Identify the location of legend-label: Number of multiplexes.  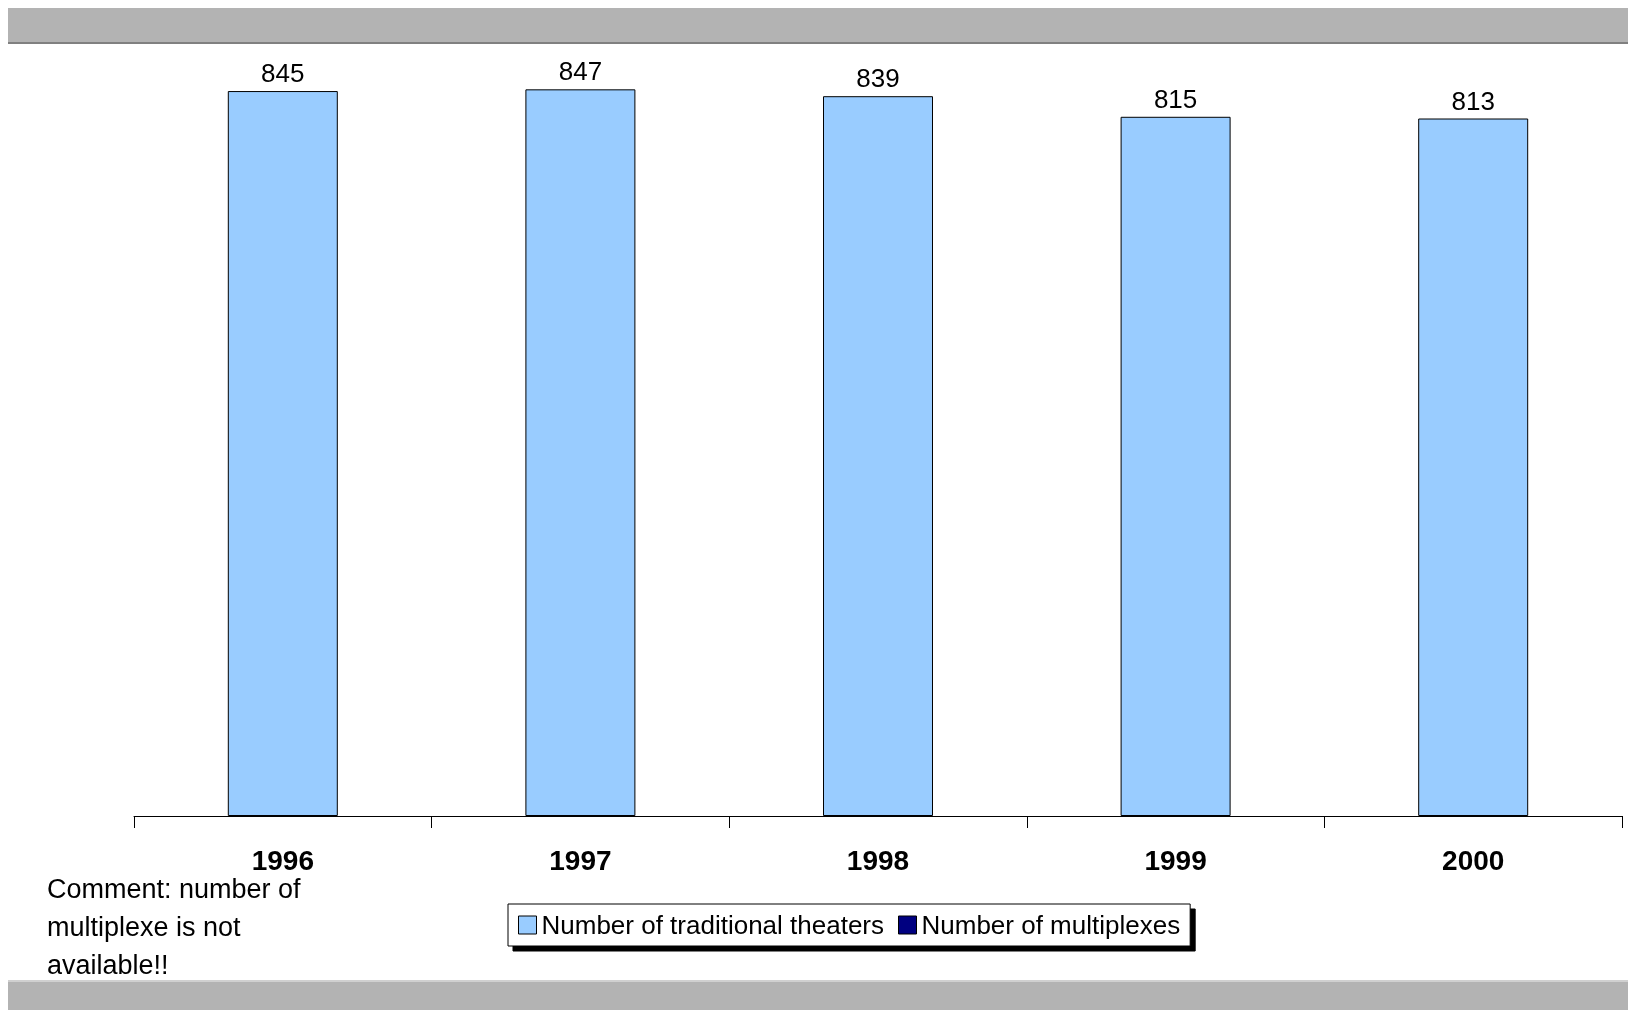
(1051, 925).